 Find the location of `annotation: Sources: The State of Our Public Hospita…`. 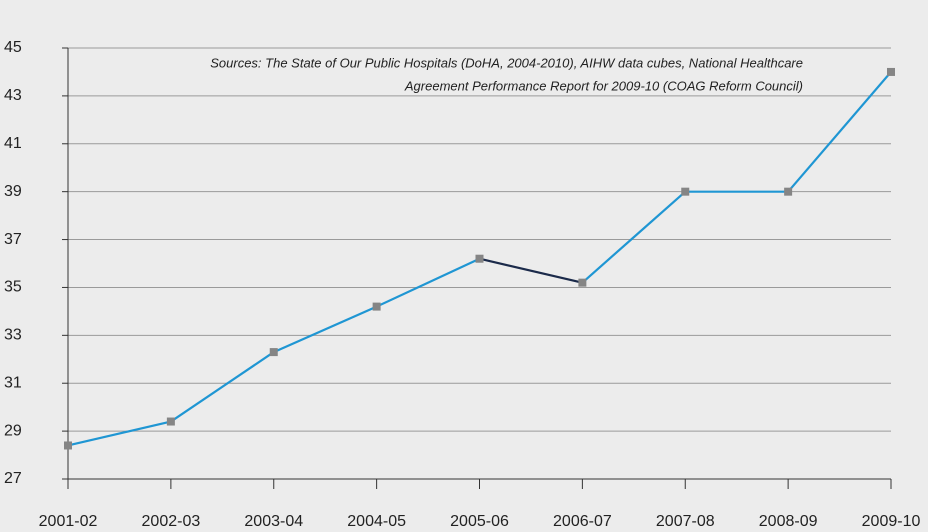

annotation: Sources: The State of Our Public Hospita… is located at coordinates (506, 62).